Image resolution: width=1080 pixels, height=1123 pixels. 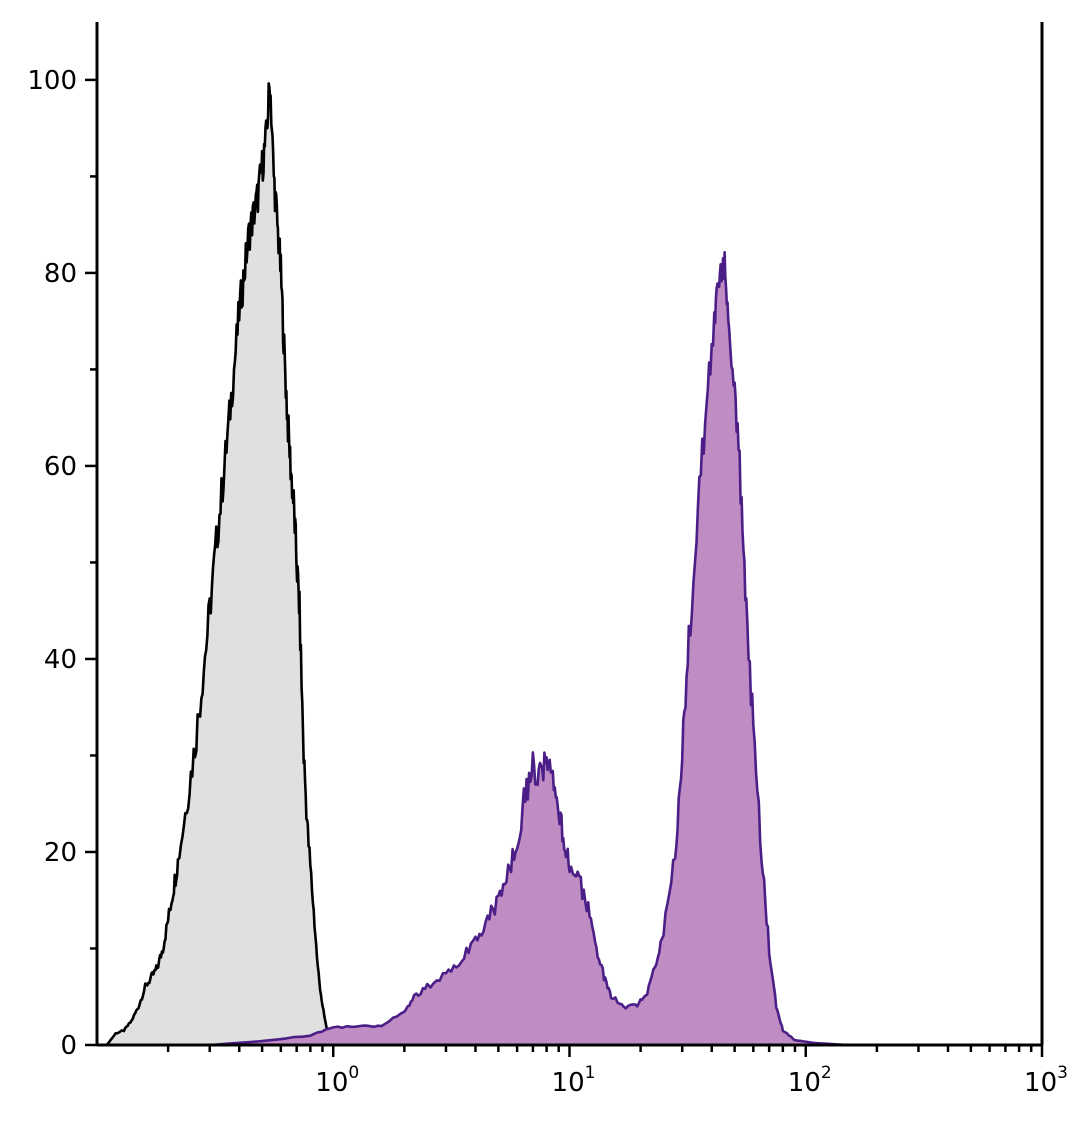 I want to click on y-tick-label: 0, so click(x=68, y=1046).